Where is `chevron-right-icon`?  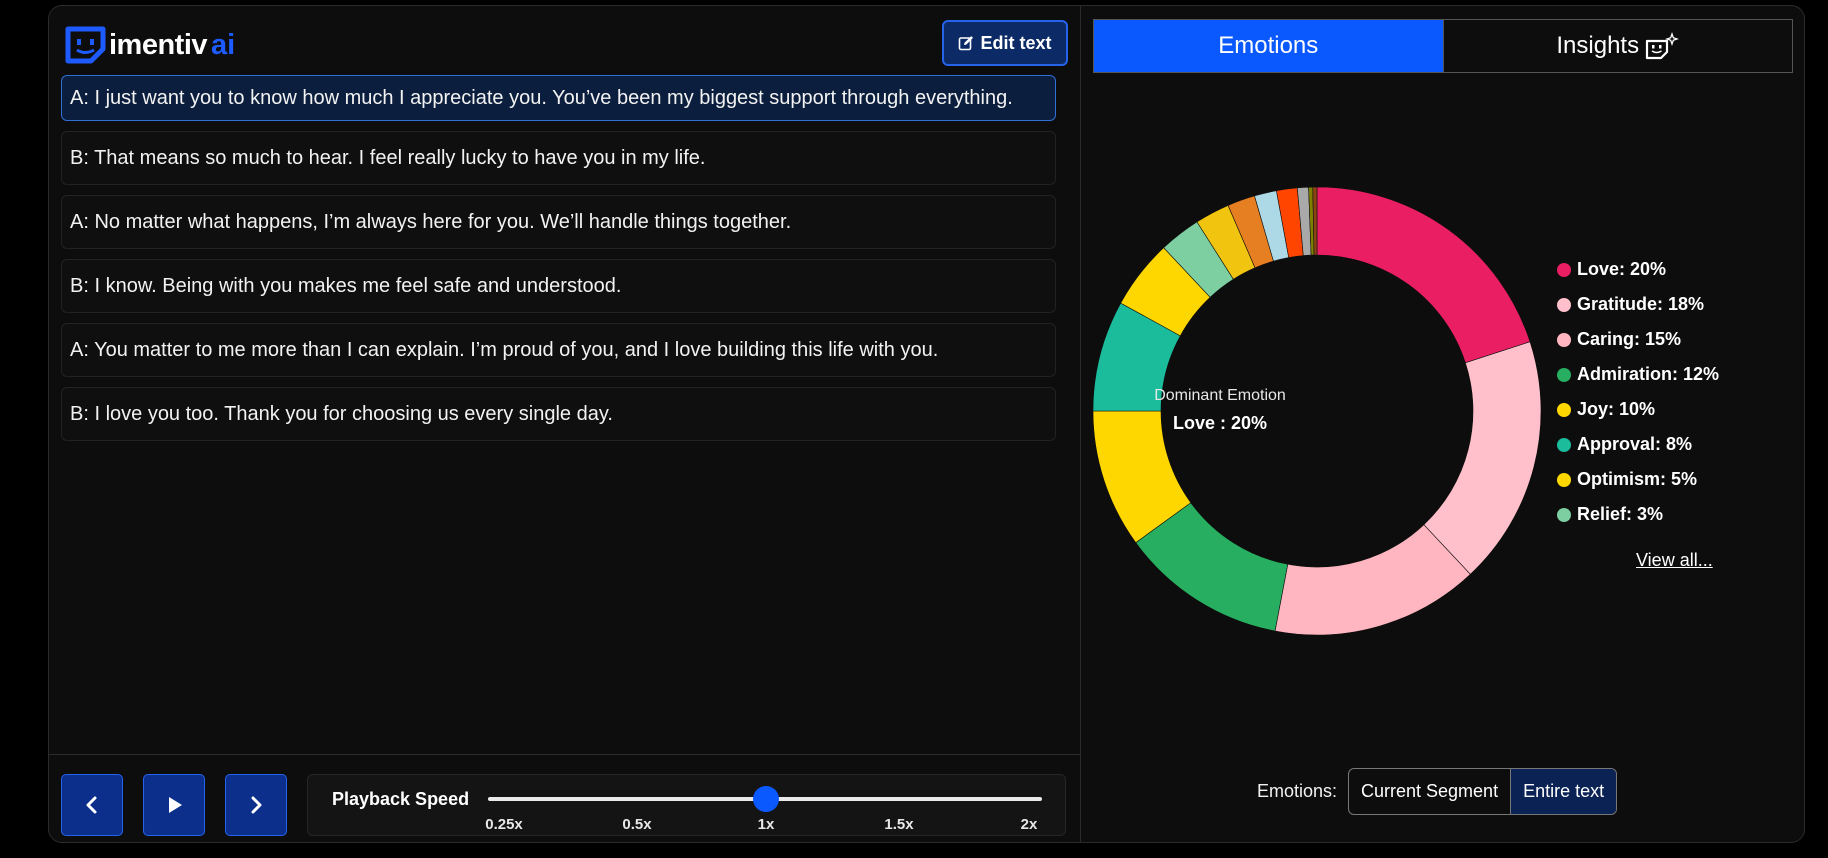
chevron-right-icon is located at coordinates (256, 805).